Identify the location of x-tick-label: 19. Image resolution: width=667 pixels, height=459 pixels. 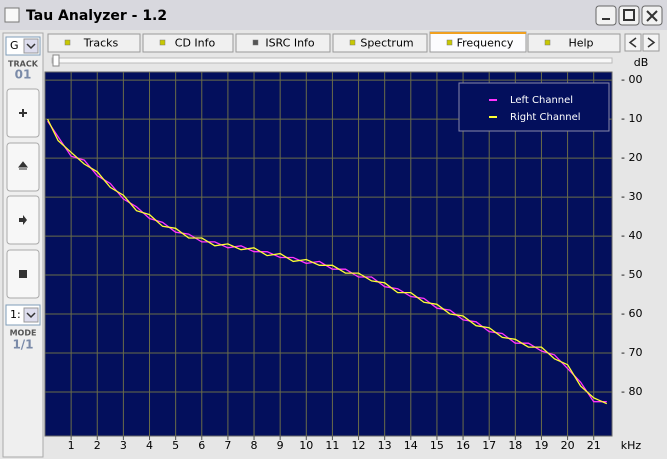
(541, 445).